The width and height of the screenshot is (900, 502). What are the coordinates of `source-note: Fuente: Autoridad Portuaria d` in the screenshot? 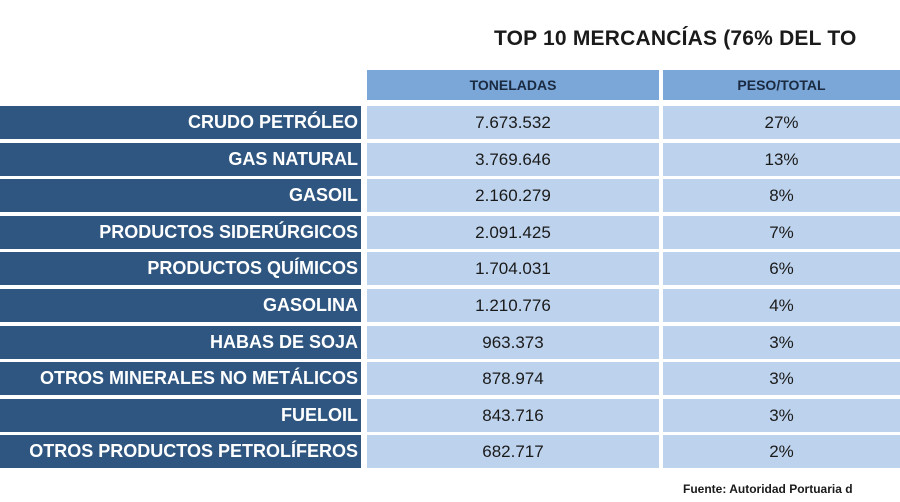 It's located at (768, 489).